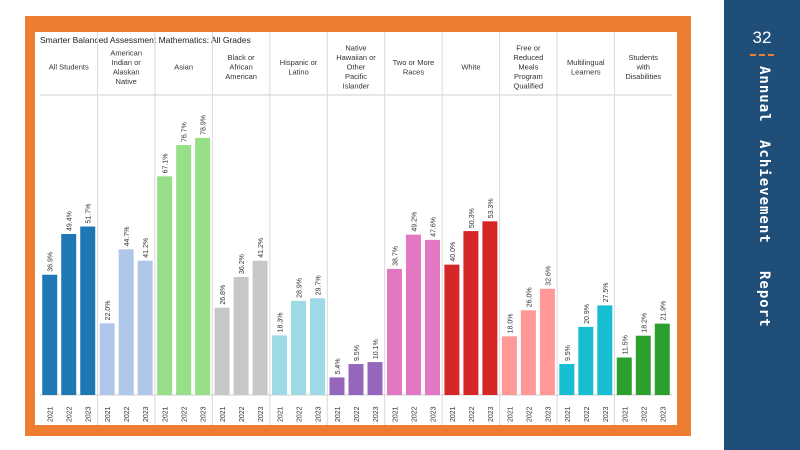 The image size is (800, 450). What do you see at coordinates (762, 55) in the screenshot?
I see `sidebar-divider` at bounding box center [762, 55].